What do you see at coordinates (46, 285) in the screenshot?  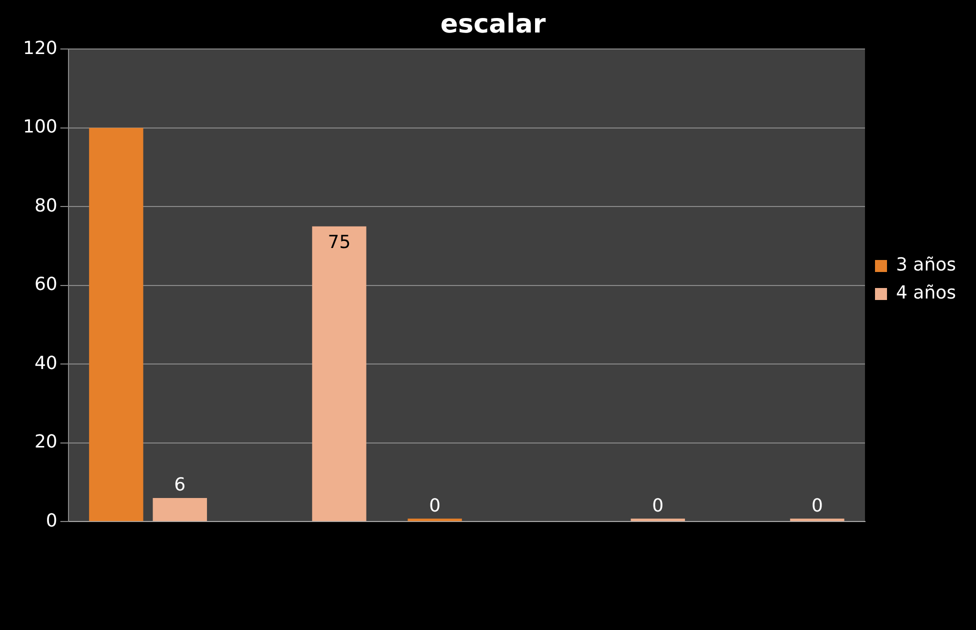 I see `y-tick-label: 60` at bounding box center [46, 285].